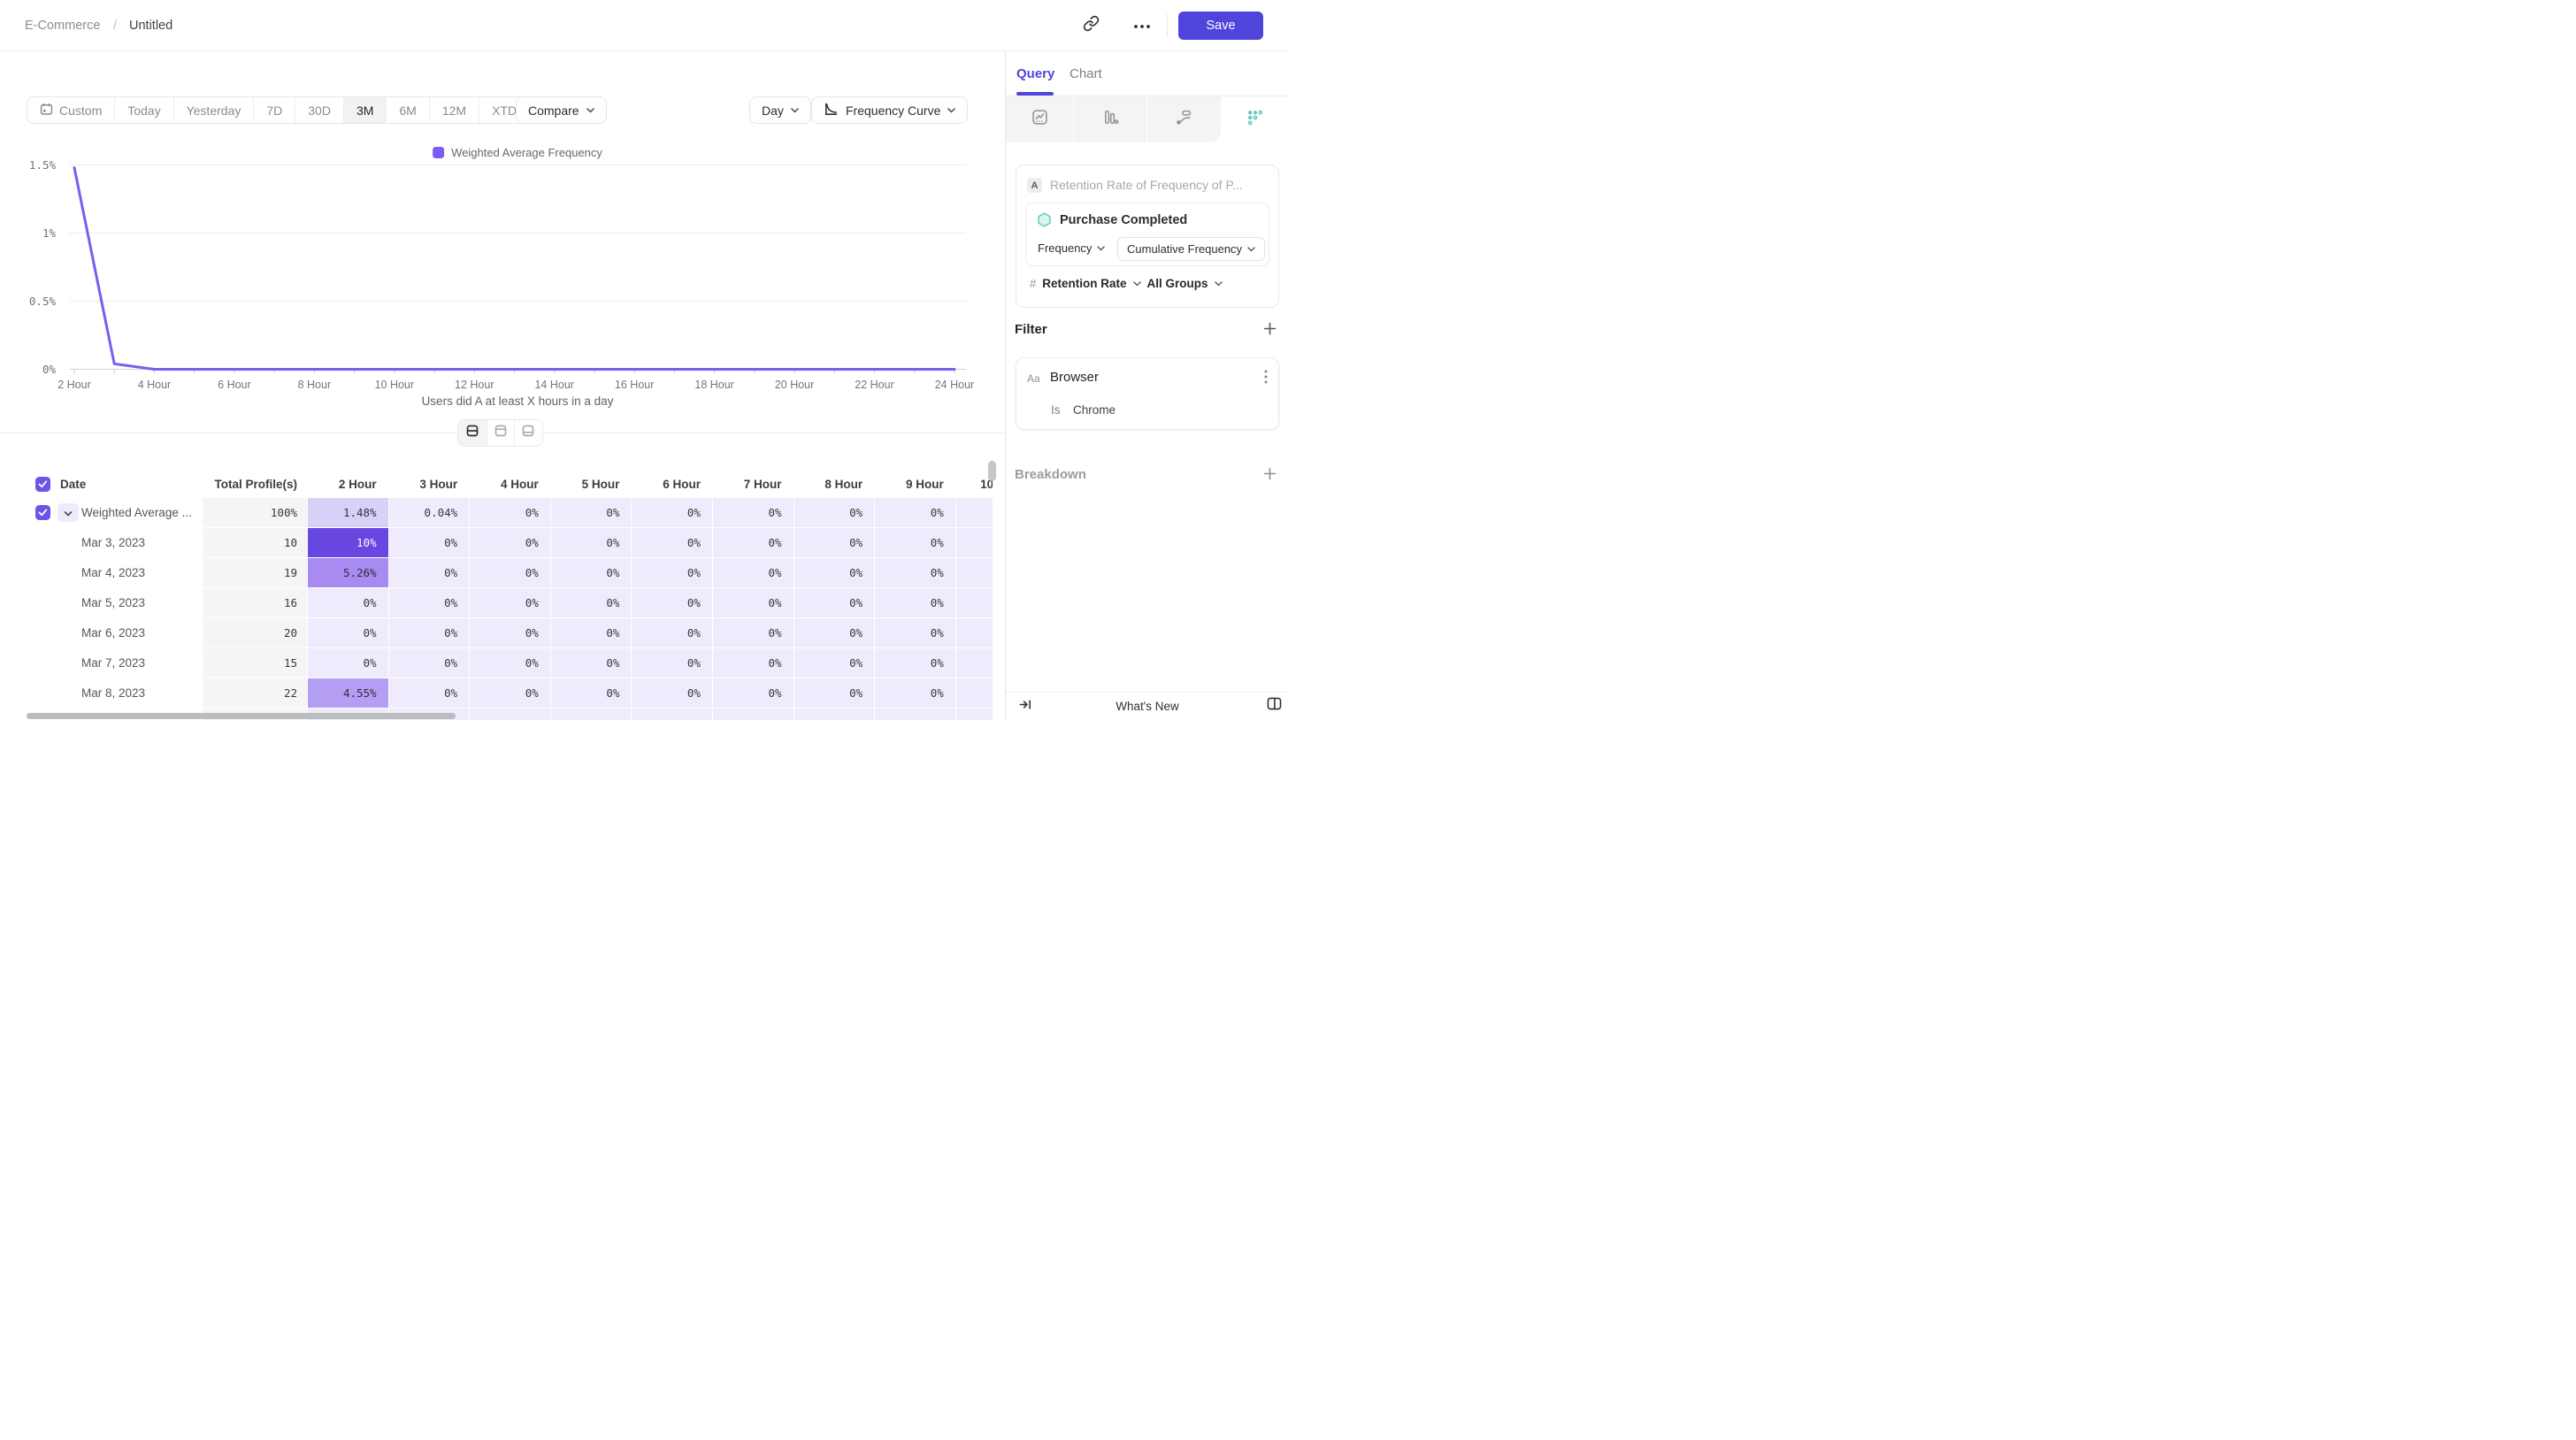  What do you see at coordinates (954, 385) in the screenshot?
I see `x-tick-label: 24 Hour` at bounding box center [954, 385].